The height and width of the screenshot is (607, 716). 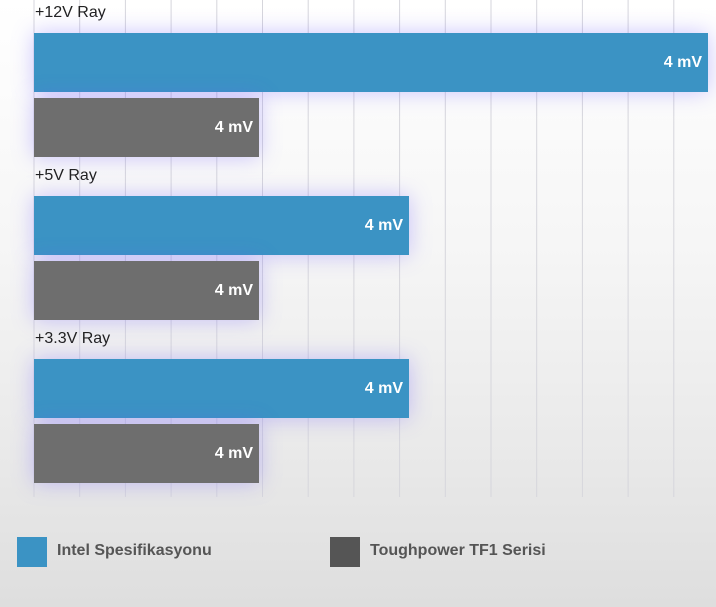 I want to click on group-label: +12V Ray, so click(x=70, y=12).